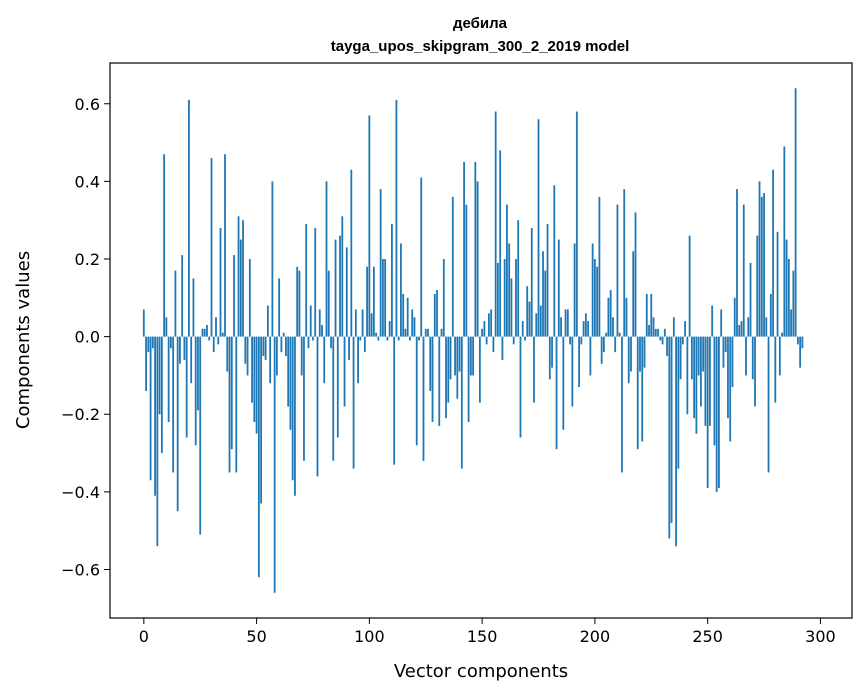 The width and height of the screenshot is (867, 696). What do you see at coordinates (144, 636) in the screenshot?
I see `x-tick-label: 0` at bounding box center [144, 636].